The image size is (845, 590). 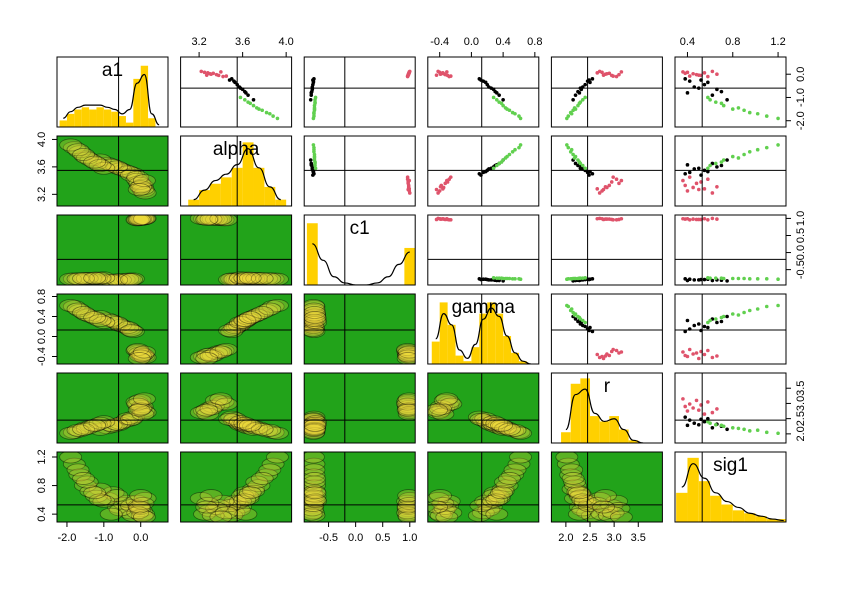 What do you see at coordinates (140, 538) in the screenshot?
I see `x-tick-label: 0.0` at bounding box center [140, 538].